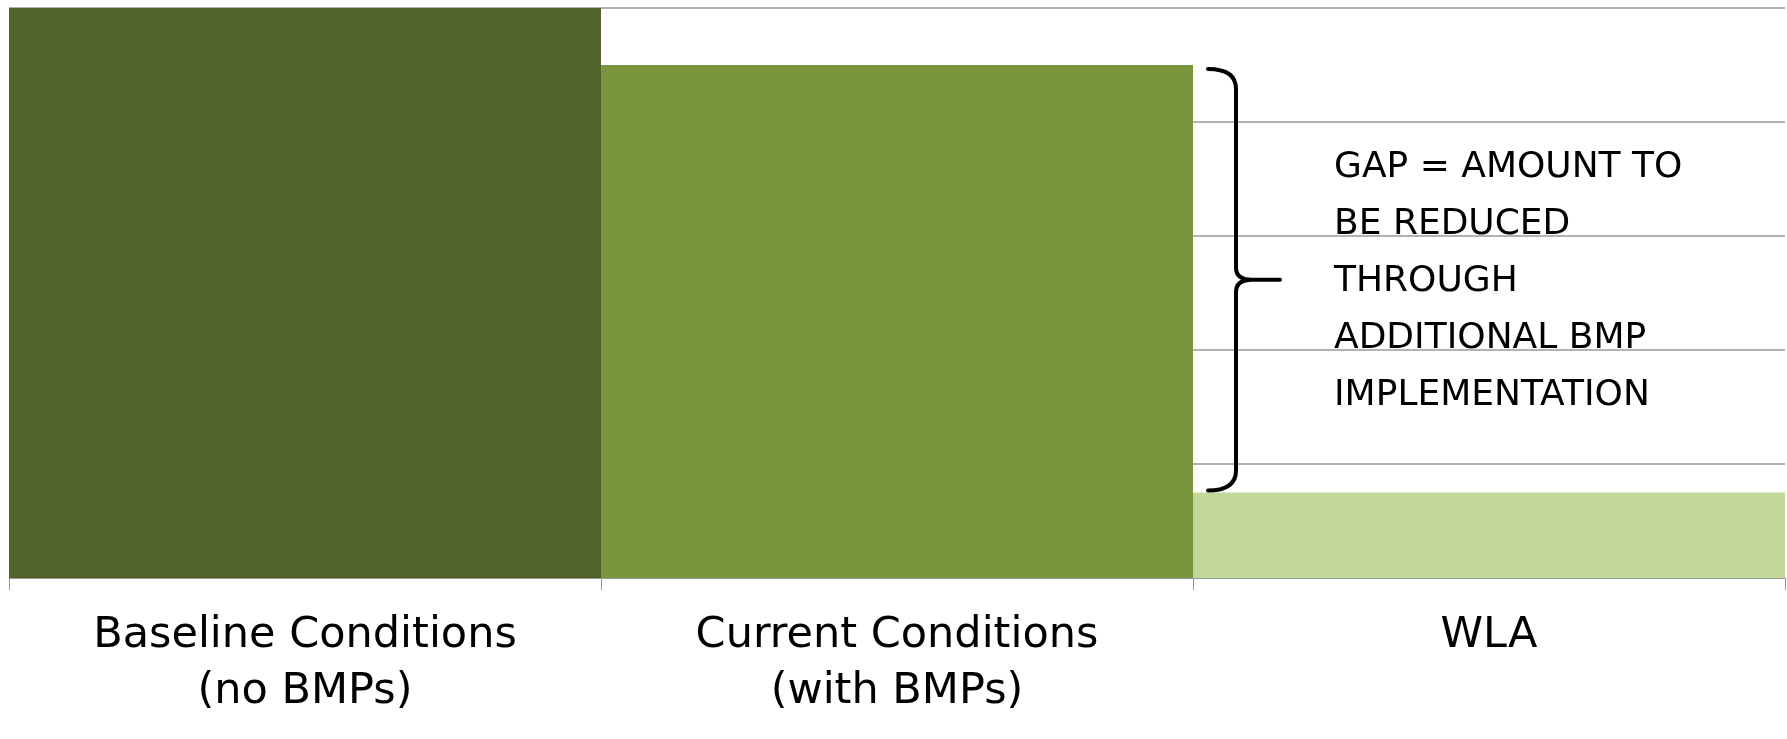 The height and width of the screenshot is (739, 1787). What do you see at coordinates (897, 660) in the screenshot?
I see `x-tick-label: Current Conditions (with BMPs)` at bounding box center [897, 660].